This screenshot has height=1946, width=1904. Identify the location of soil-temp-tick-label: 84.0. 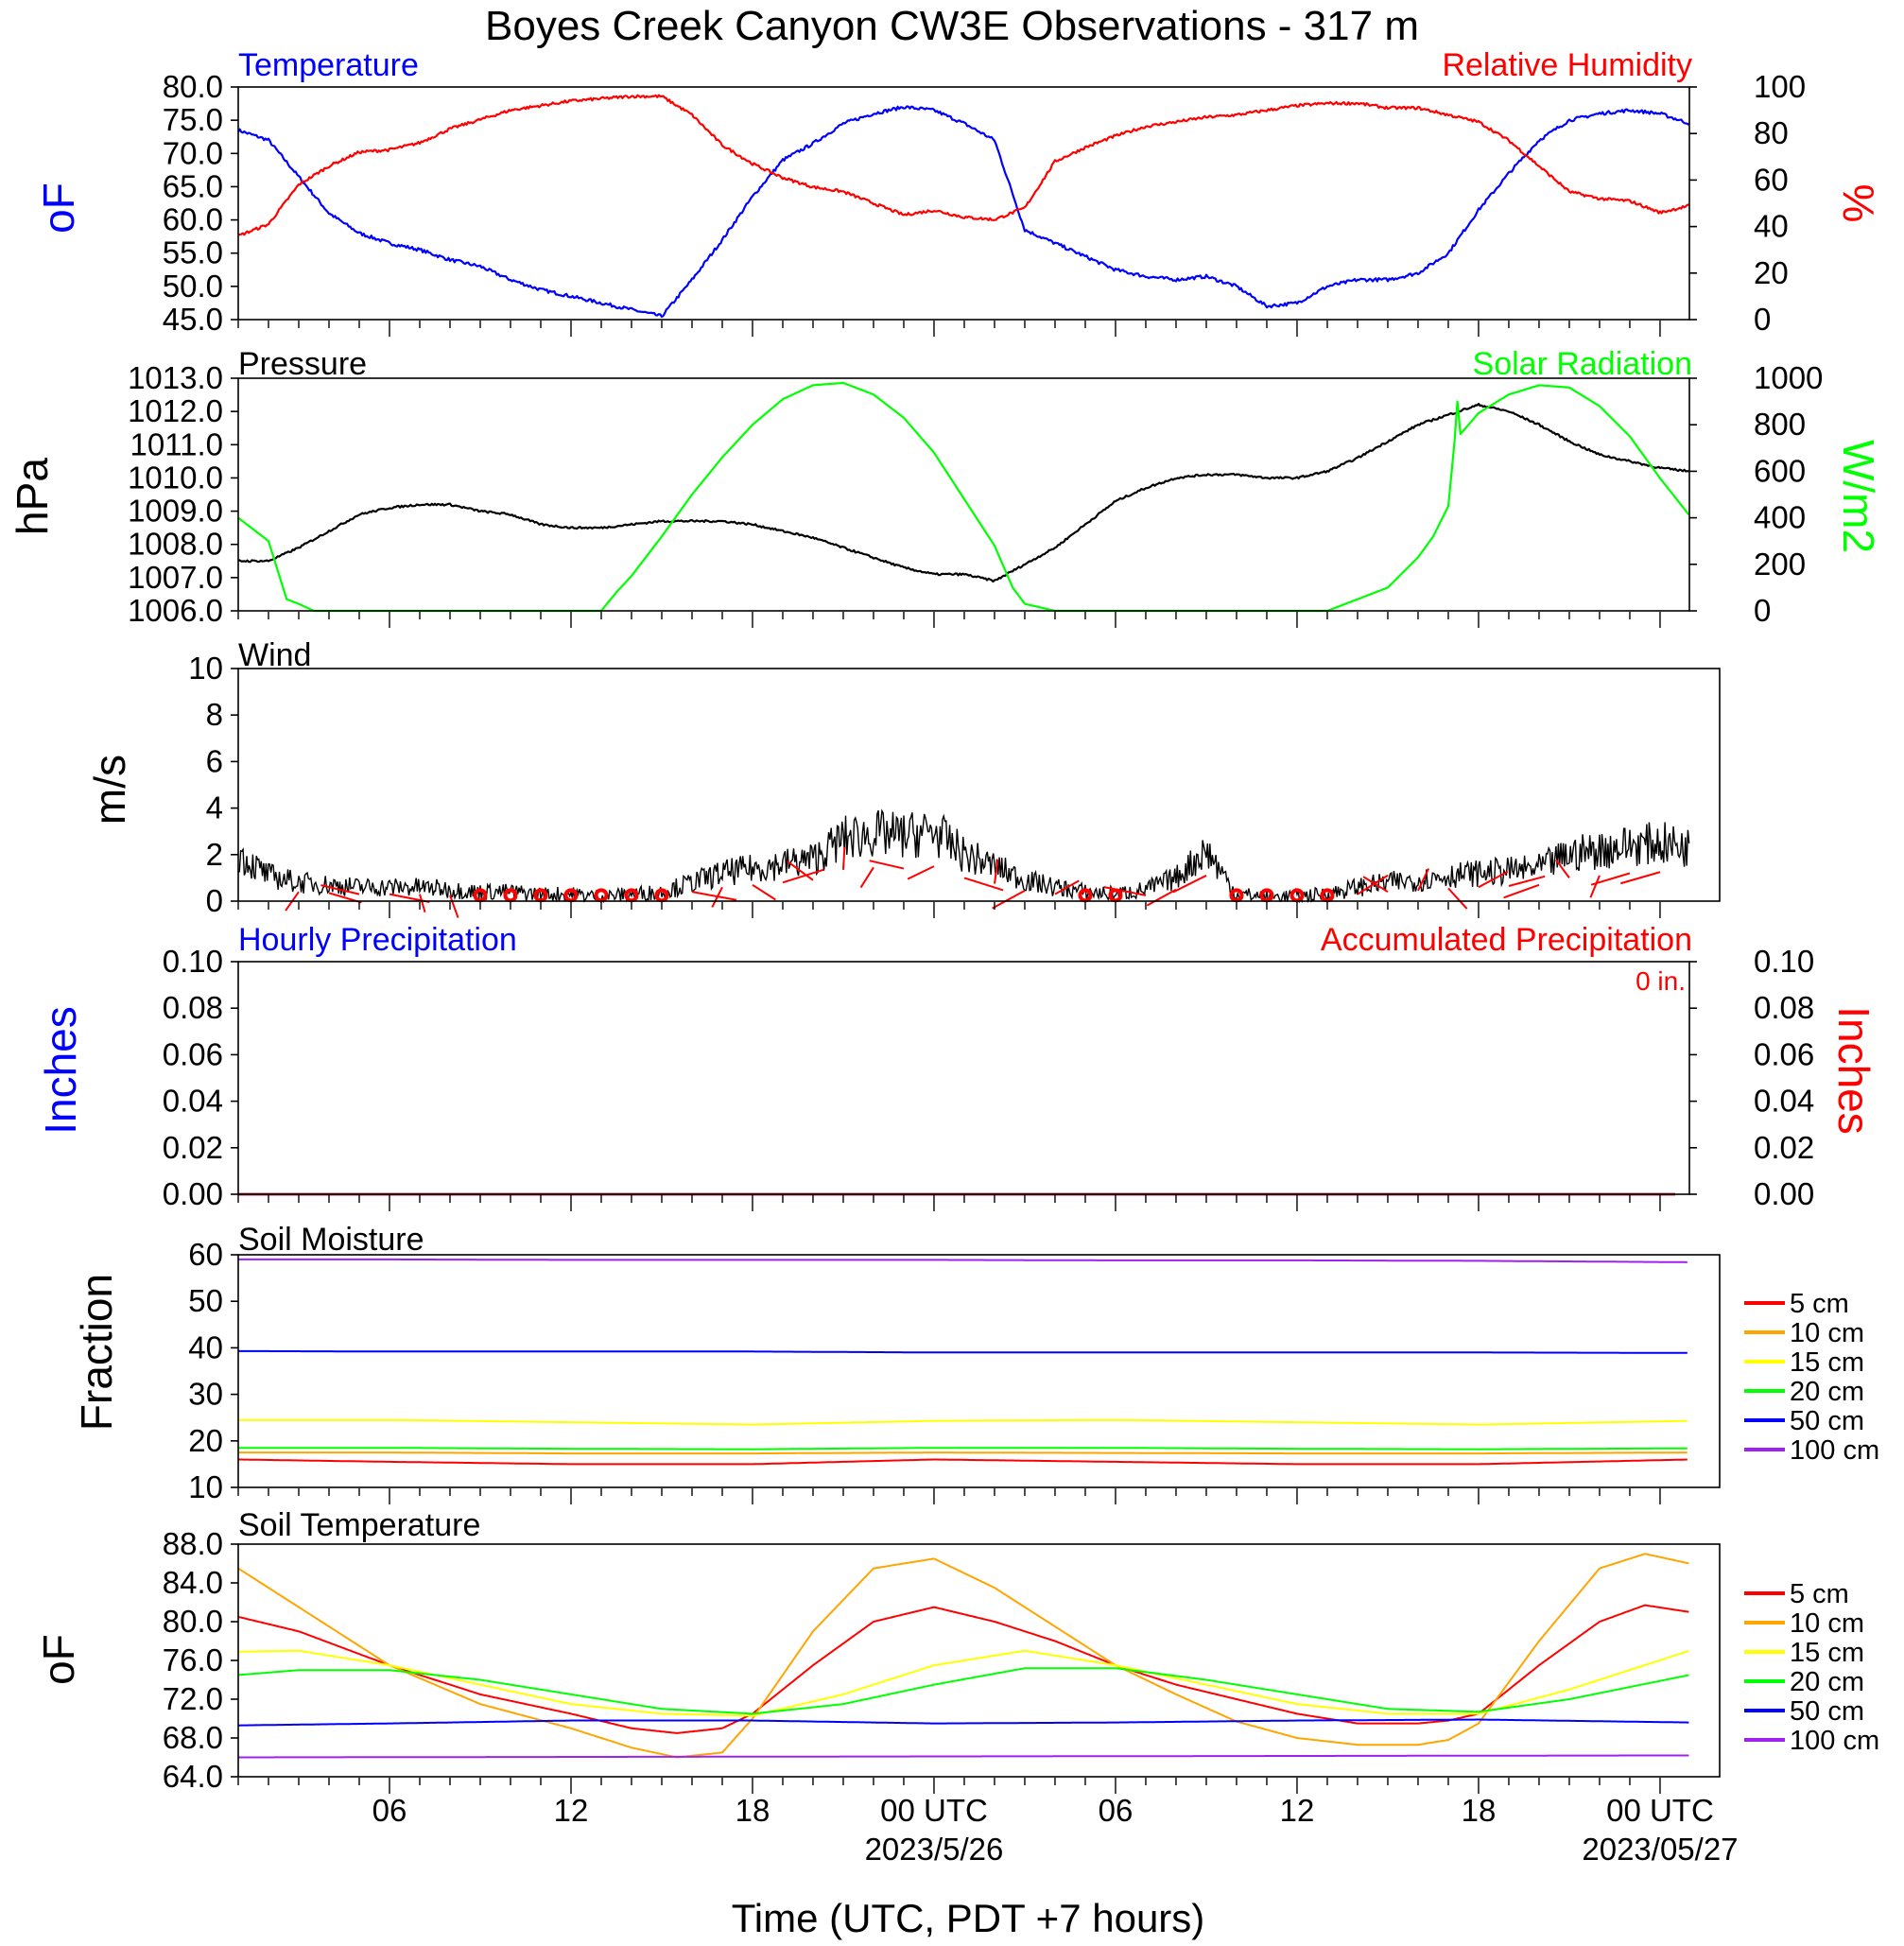
(193, 1583).